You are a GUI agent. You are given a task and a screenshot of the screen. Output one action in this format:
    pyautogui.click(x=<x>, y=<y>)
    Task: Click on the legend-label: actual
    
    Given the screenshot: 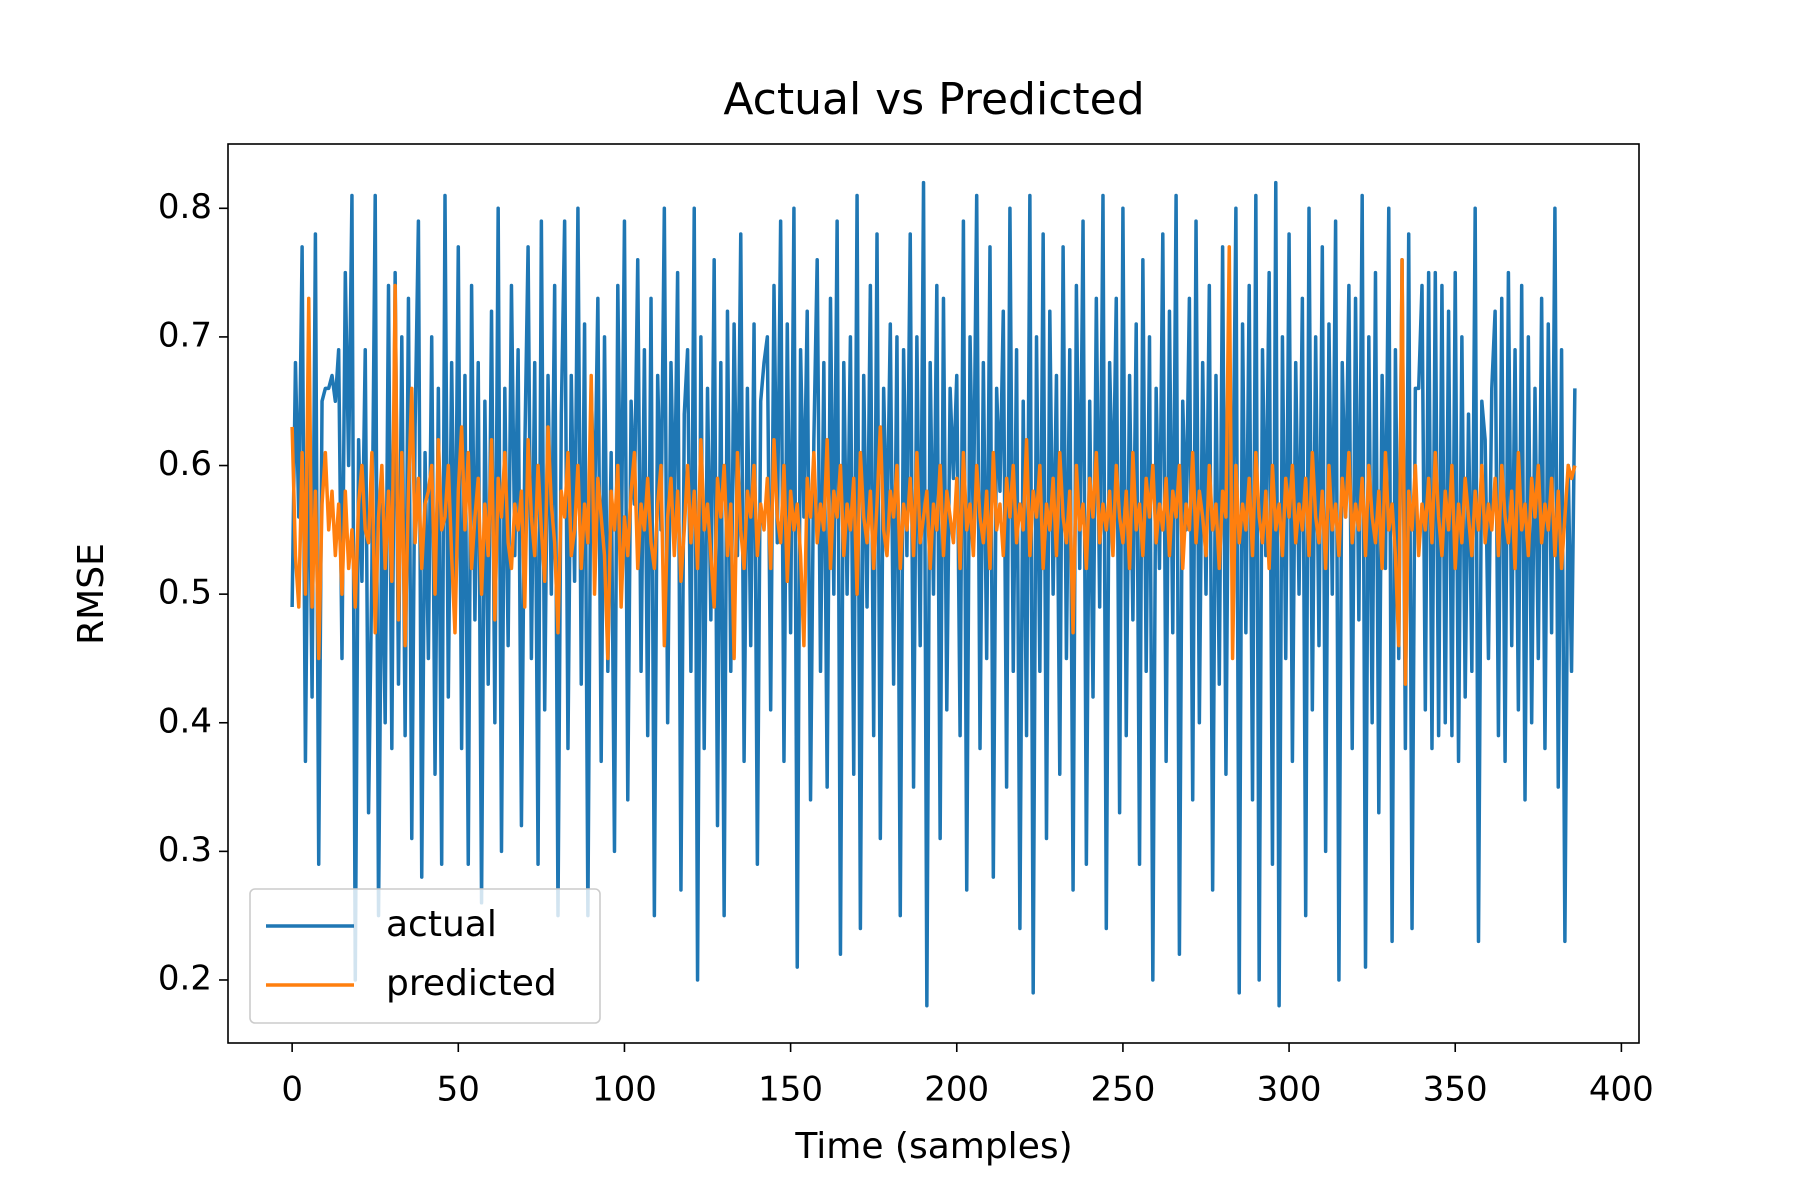 What is the action you would take?
    pyautogui.click(x=441, y=924)
    